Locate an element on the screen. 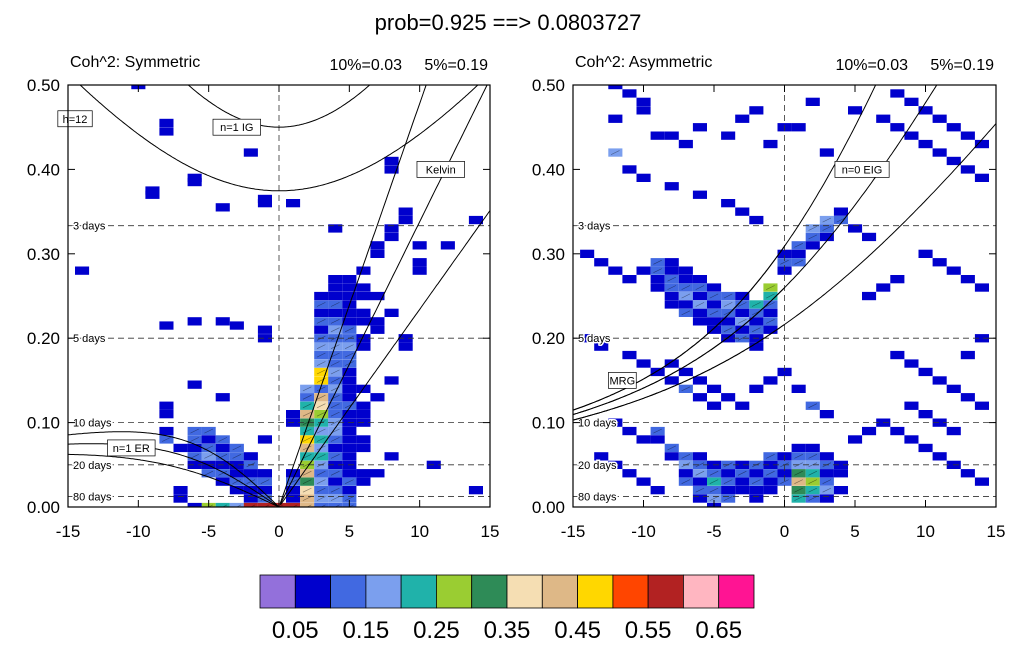  curve-label: n=1 ER is located at coordinates (131, 449).